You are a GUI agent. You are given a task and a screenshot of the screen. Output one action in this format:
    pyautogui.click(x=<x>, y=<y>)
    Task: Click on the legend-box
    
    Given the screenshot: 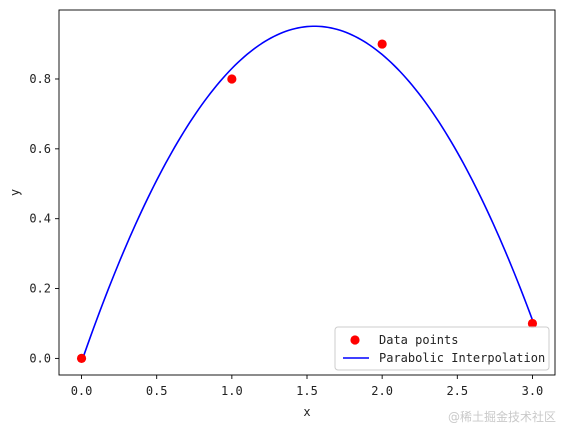 What is the action you would take?
    pyautogui.click(x=442, y=348)
    